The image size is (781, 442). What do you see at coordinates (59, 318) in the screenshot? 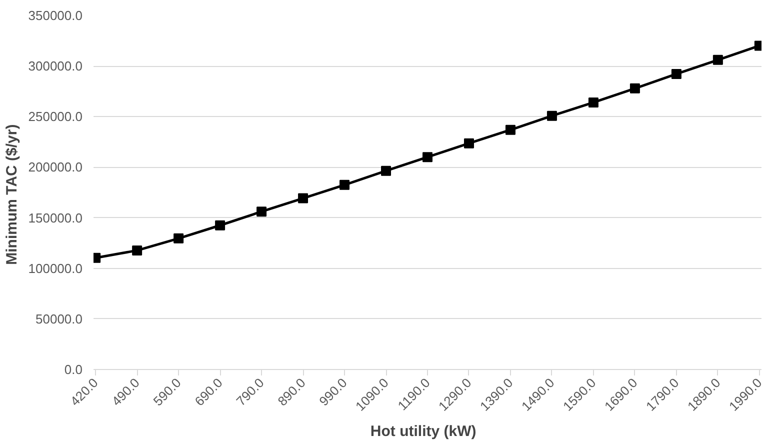
I see `y-tick-label: 50000.0` at bounding box center [59, 318].